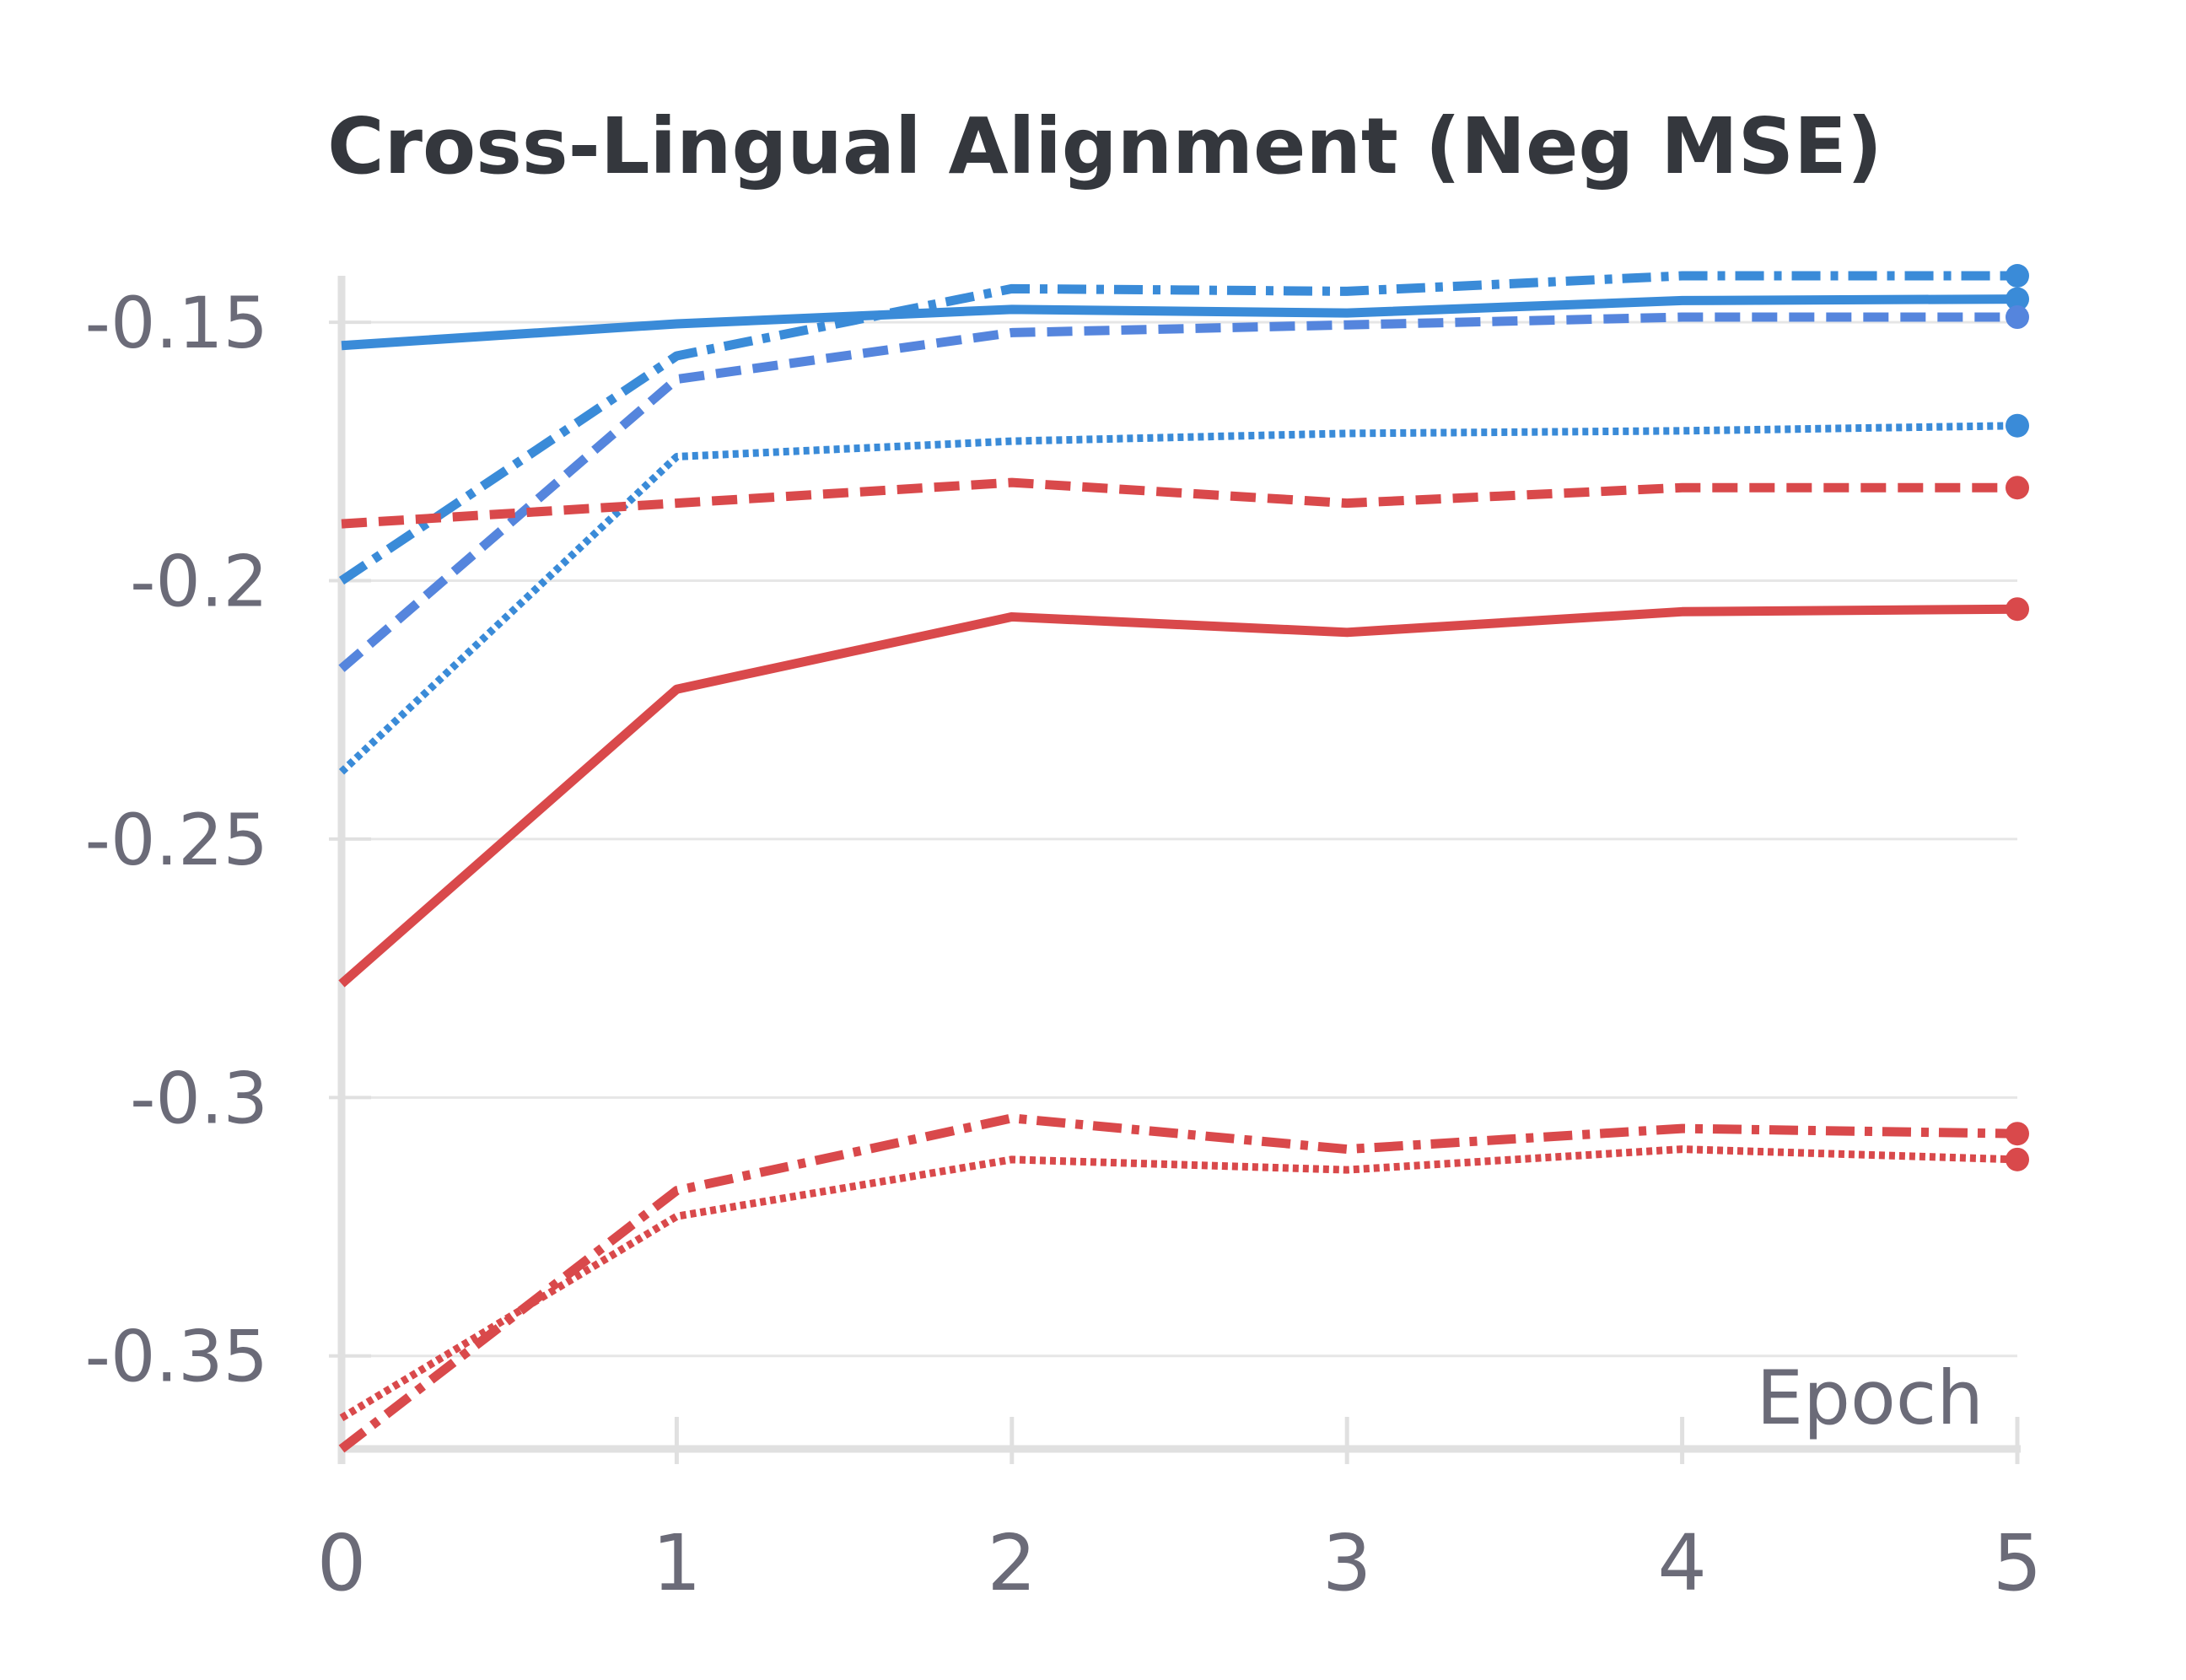 The width and height of the screenshot is (2186, 1680). I want to click on x-tick-label: 1, so click(677, 1563).